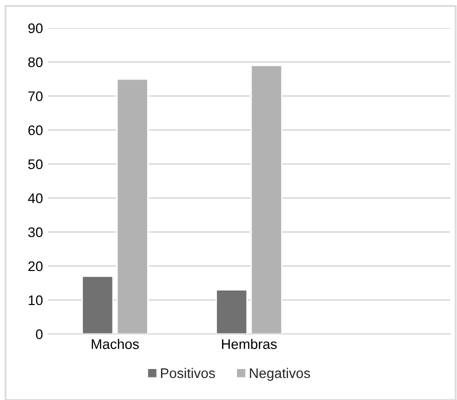 Image resolution: width=457 pixels, height=400 pixels. What do you see at coordinates (35, 232) in the screenshot?
I see `y-tick-label: 30` at bounding box center [35, 232].